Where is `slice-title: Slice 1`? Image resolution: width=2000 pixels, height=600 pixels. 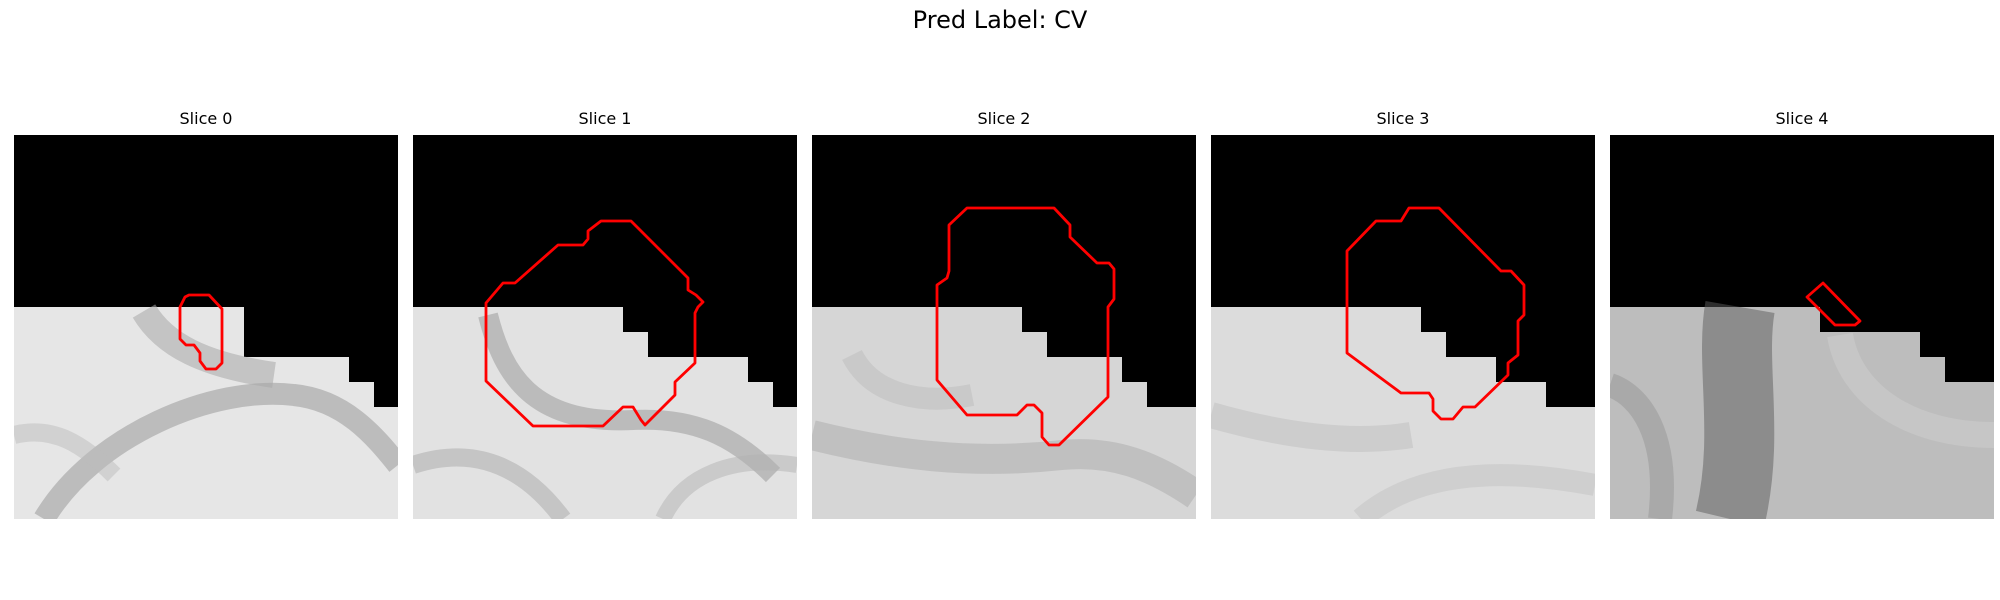
slice-title: Slice 1 is located at coordinates (605, 118).